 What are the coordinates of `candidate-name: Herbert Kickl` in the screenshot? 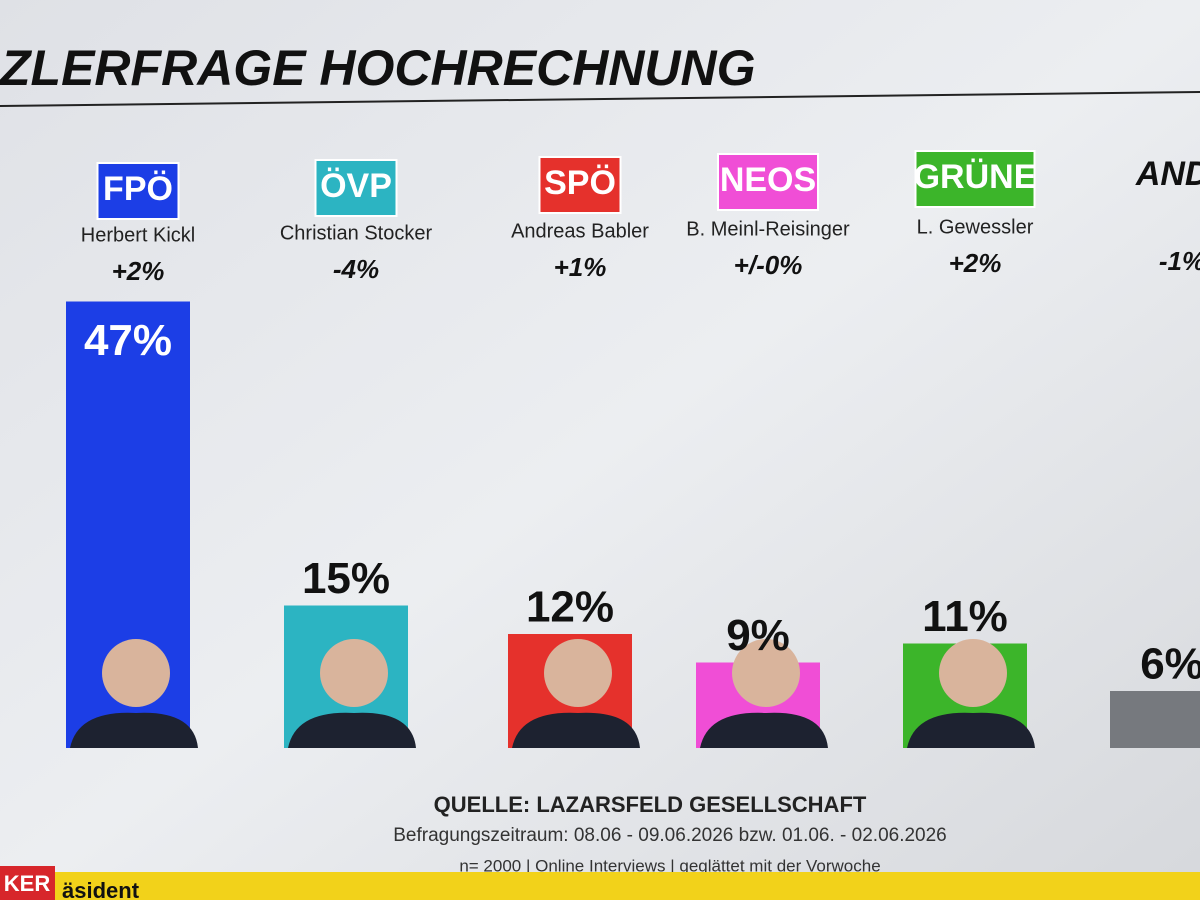 It's located at (138, 235).